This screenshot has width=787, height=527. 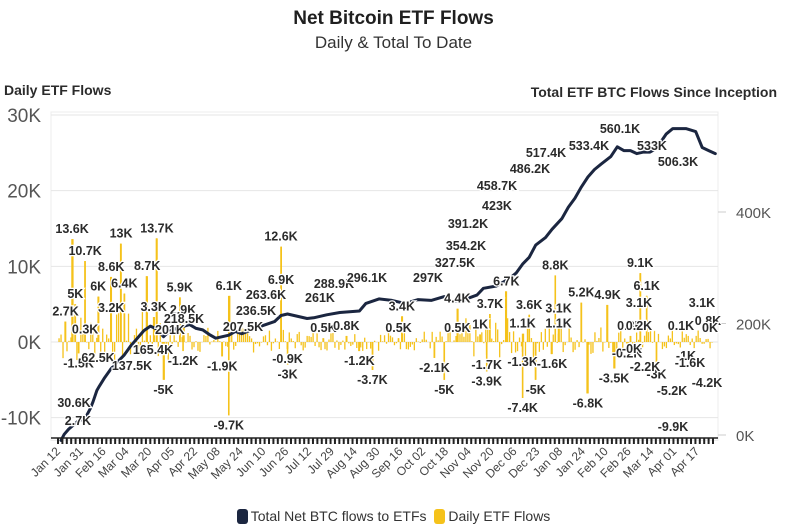 What do you see at coordinates (630, 326) in the screenshot?
I see `daily-value-label: 0.8K` at bounding box center [630, 326].